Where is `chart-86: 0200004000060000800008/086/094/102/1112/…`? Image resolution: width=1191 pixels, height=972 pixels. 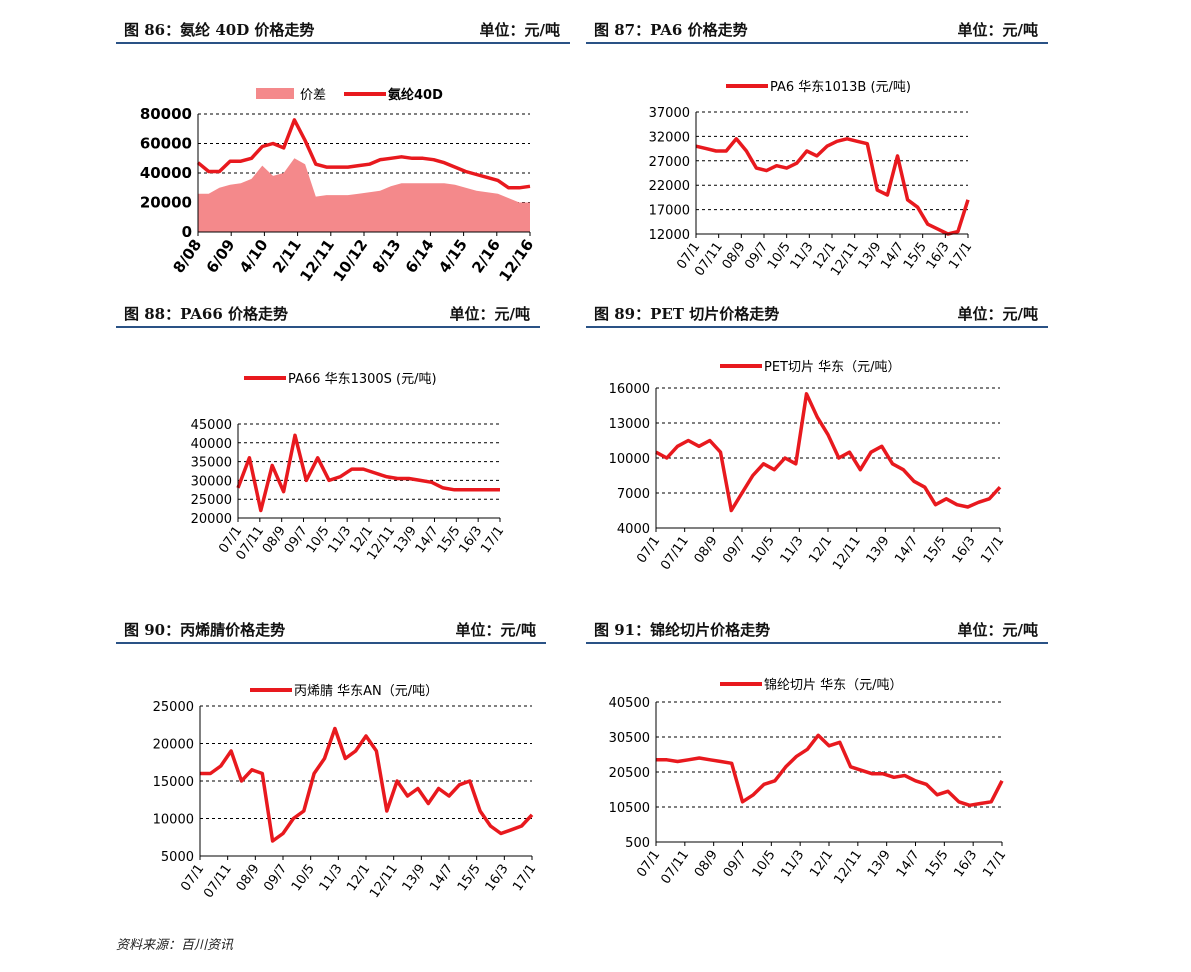 chart-86: 0200004000060000800008/086/094/102/1112/… is located at coordinates (338, 186).